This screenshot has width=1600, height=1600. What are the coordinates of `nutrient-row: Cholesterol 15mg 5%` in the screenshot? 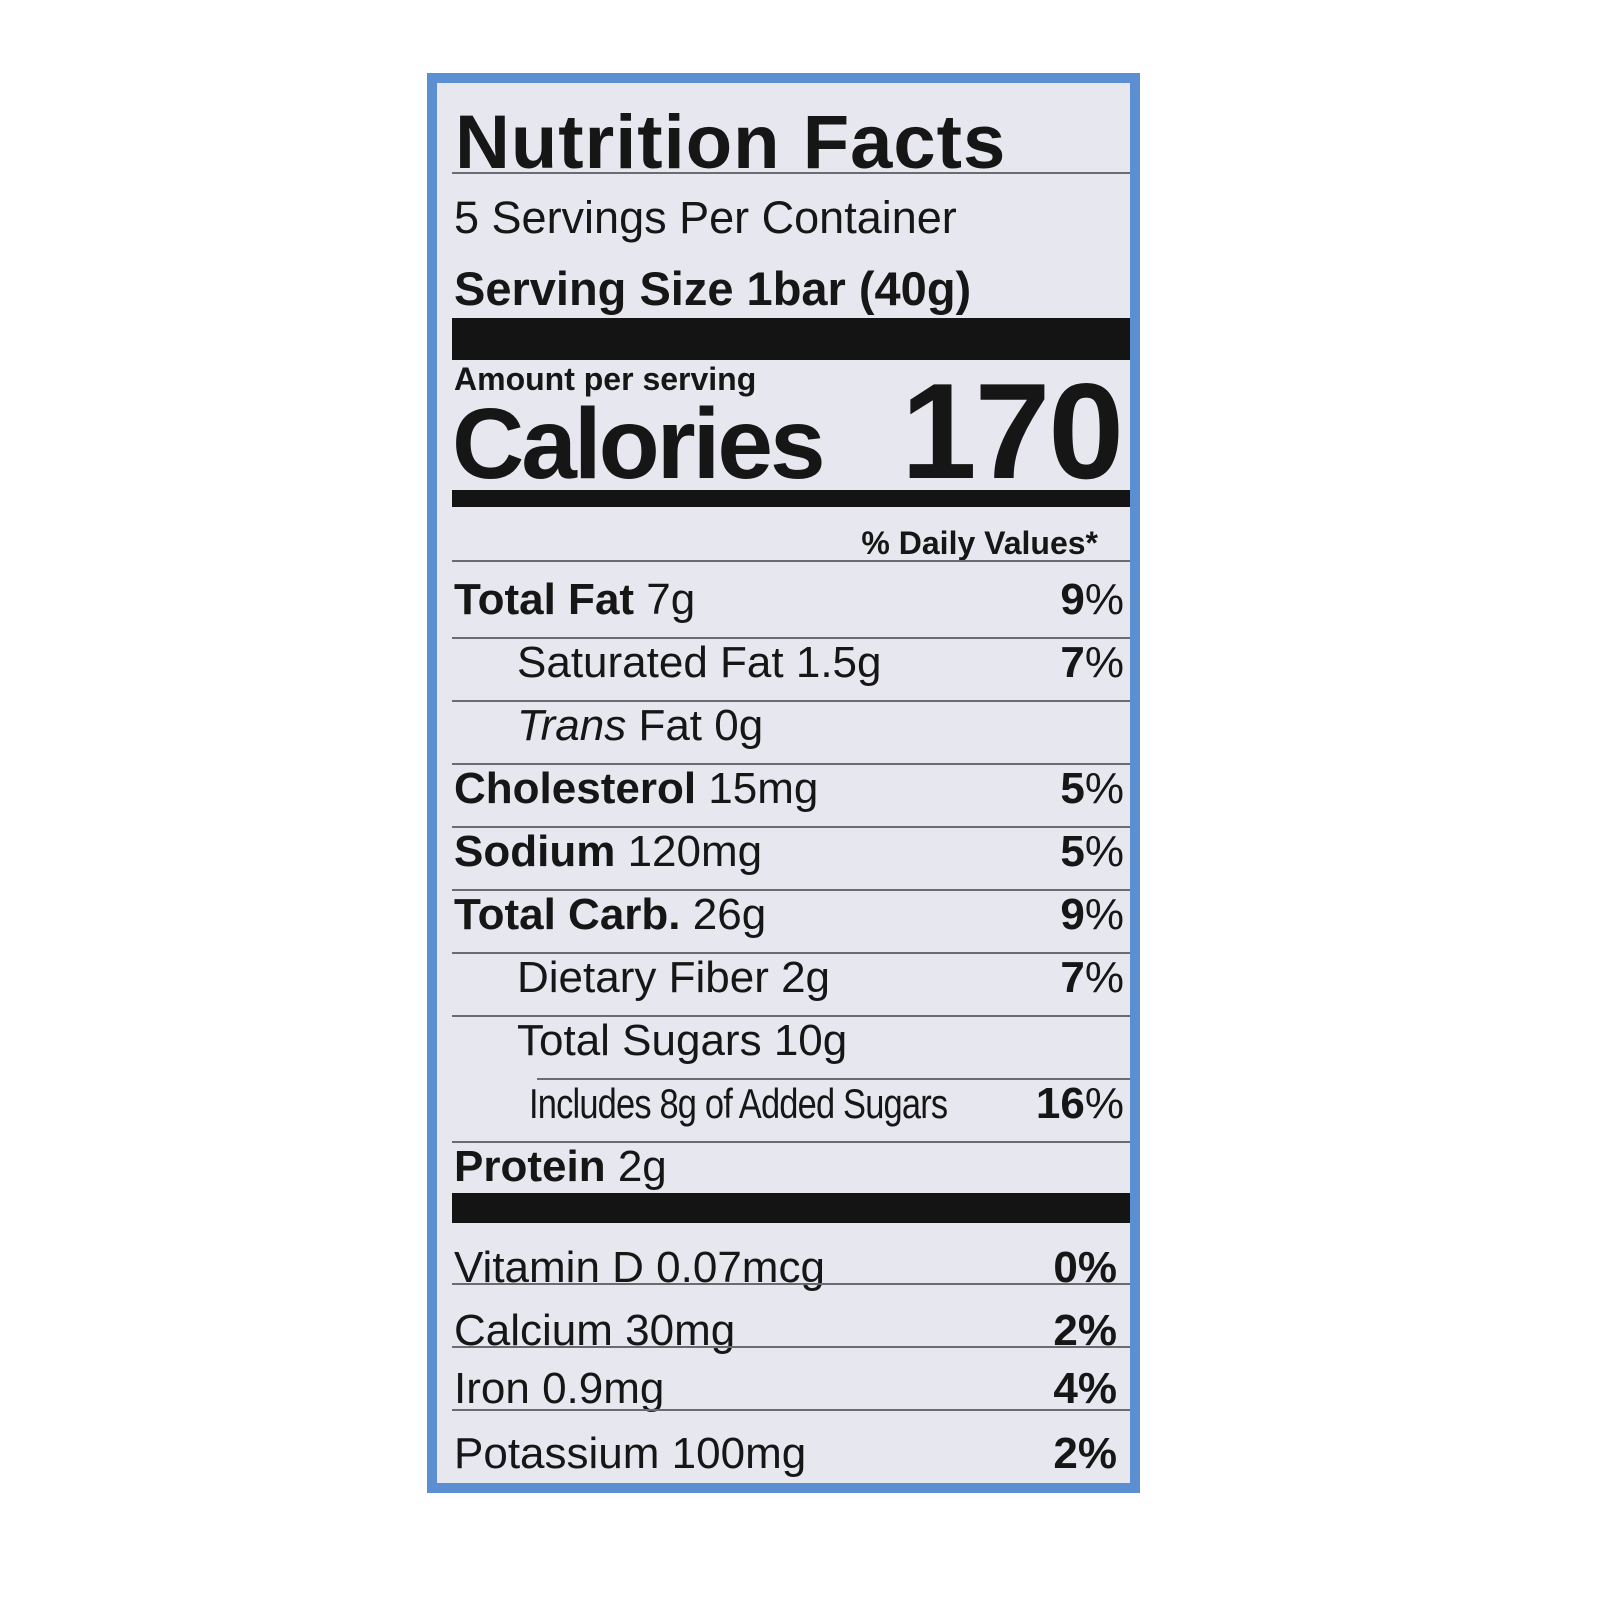 It's located at (789, 789).